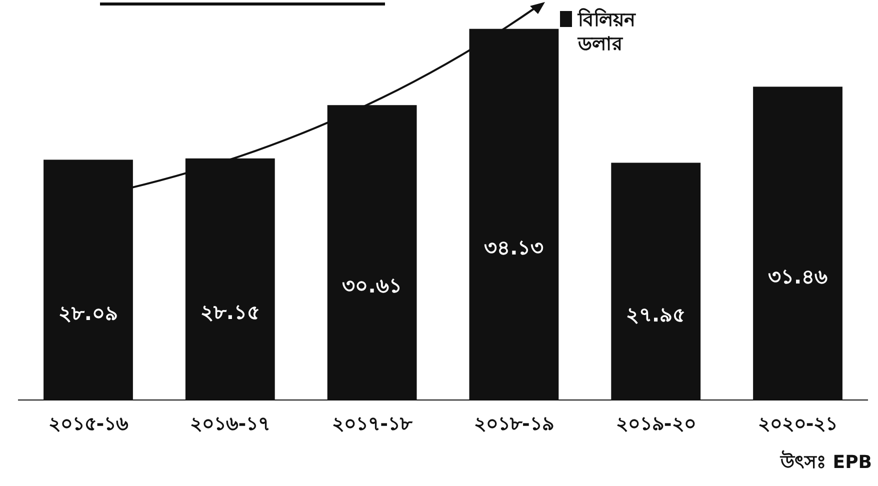 The image size is (878, 486). What do you see at coordinates (826, 461) in the screenshot?
I see `text: উৎসঃ EPB` at bounding box center [826, 461].